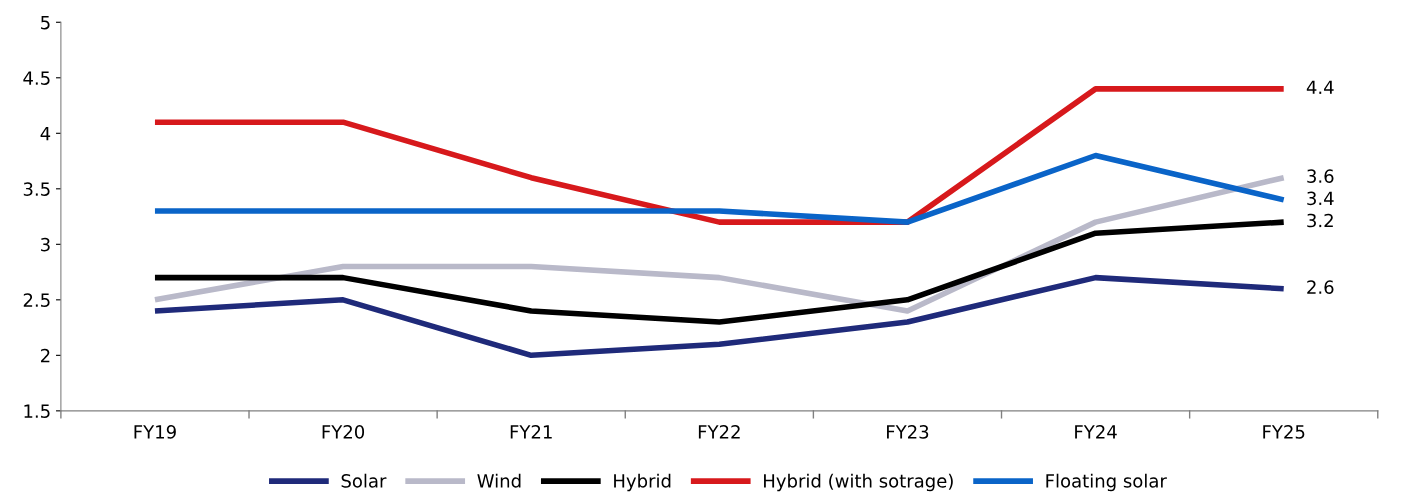 This screenshot has width=1416, height=495. What do you see at coordinates (36, 78) in the screenshot?
I see `y-tick-label: 4.5` at bounding box center [36, 78].